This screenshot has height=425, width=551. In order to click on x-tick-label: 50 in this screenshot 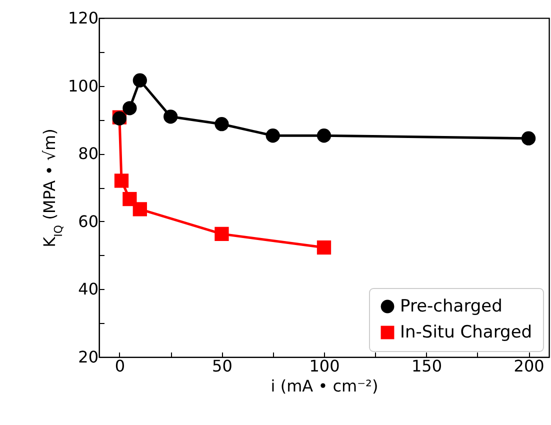, I will do `click(222, 366)`.